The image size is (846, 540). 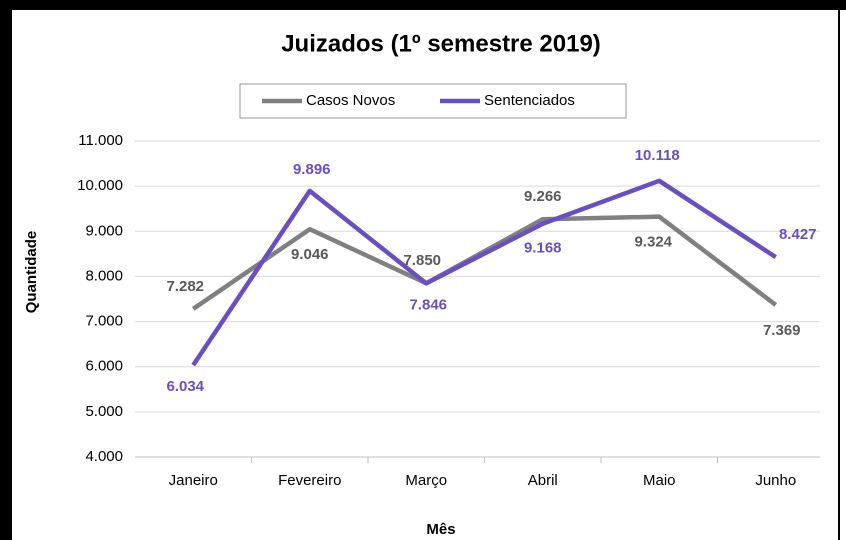 What do you see at coordinates (104, 321) in the screenshot?
I see `y-tick-label: 7.000` at bounding box center [104, 321].